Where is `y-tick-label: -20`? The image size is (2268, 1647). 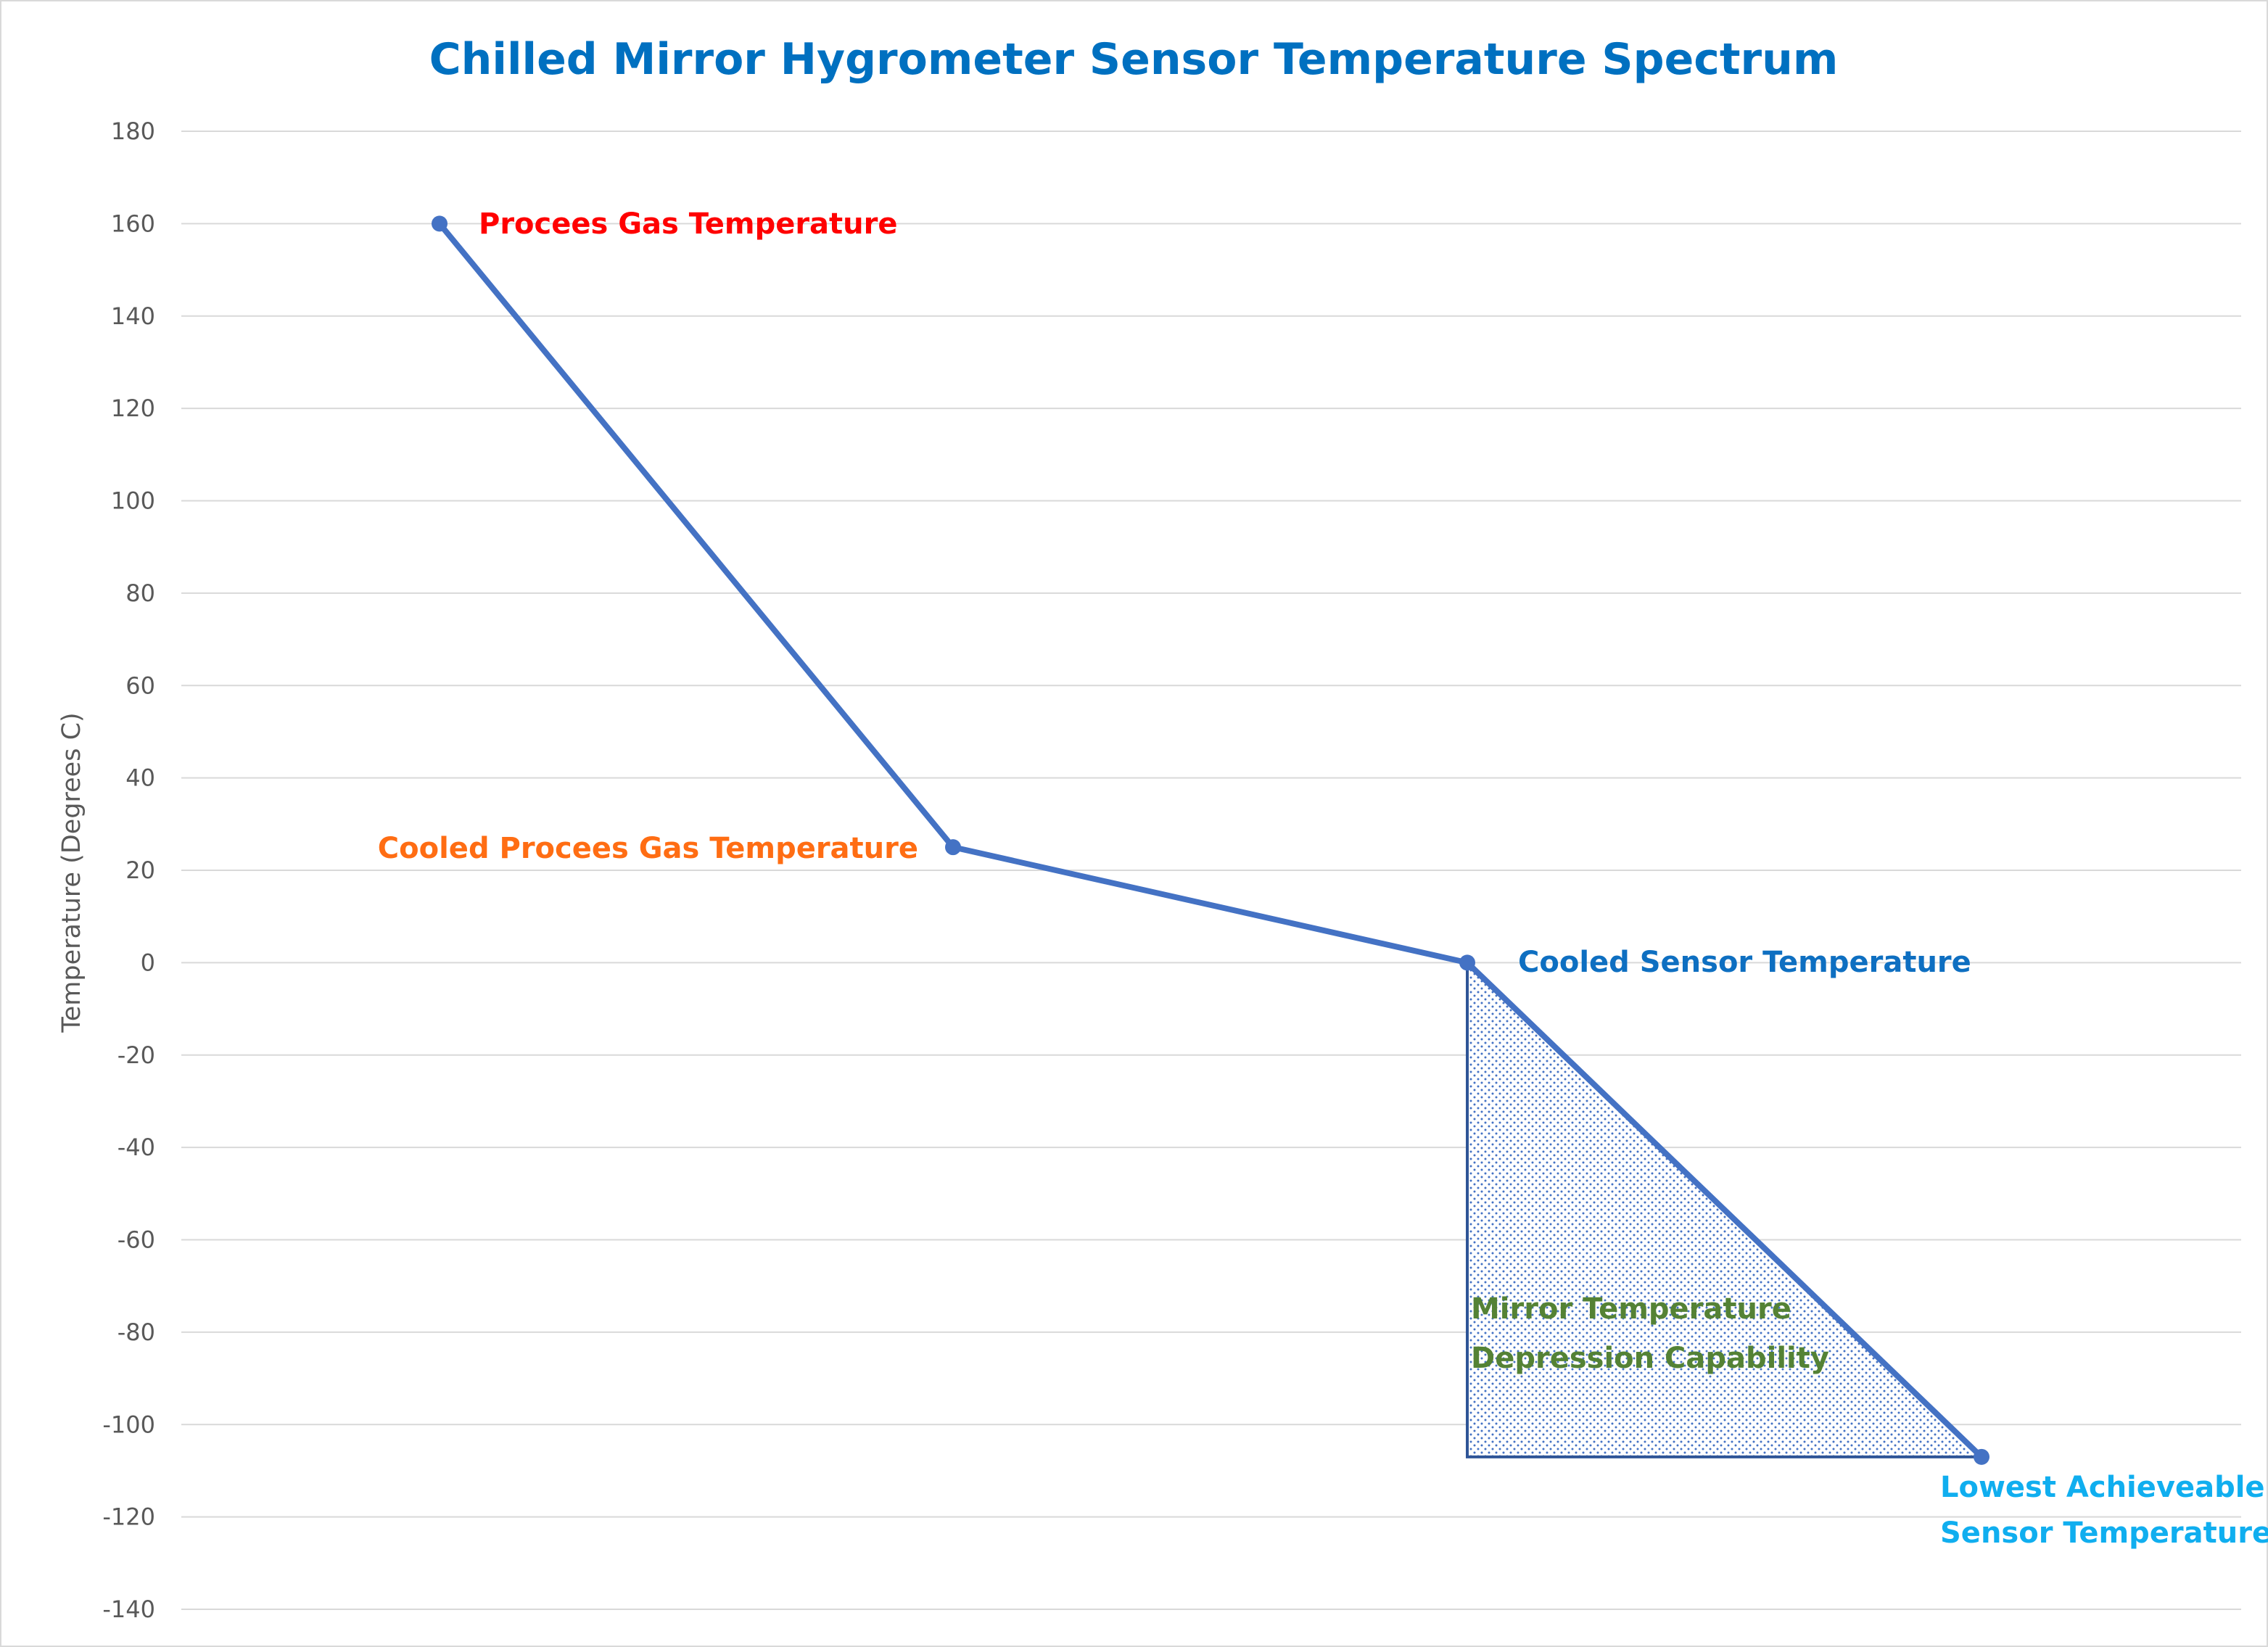
y-tick-label: -20 is located at coordinates (136, 1055).